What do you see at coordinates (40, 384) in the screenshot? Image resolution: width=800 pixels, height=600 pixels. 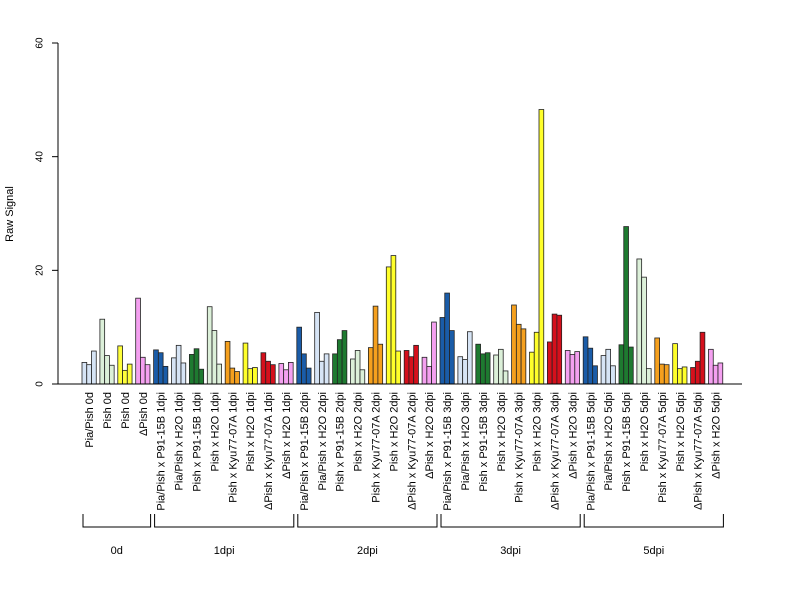 I see `y-tick-label-0: 0` at bounding box center [40, 384].